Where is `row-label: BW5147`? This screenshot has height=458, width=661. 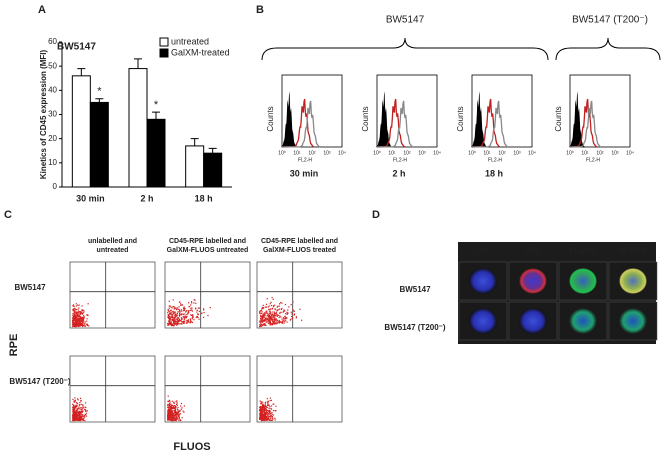 row-label: BW5147 is located at coordinates (415, 289).